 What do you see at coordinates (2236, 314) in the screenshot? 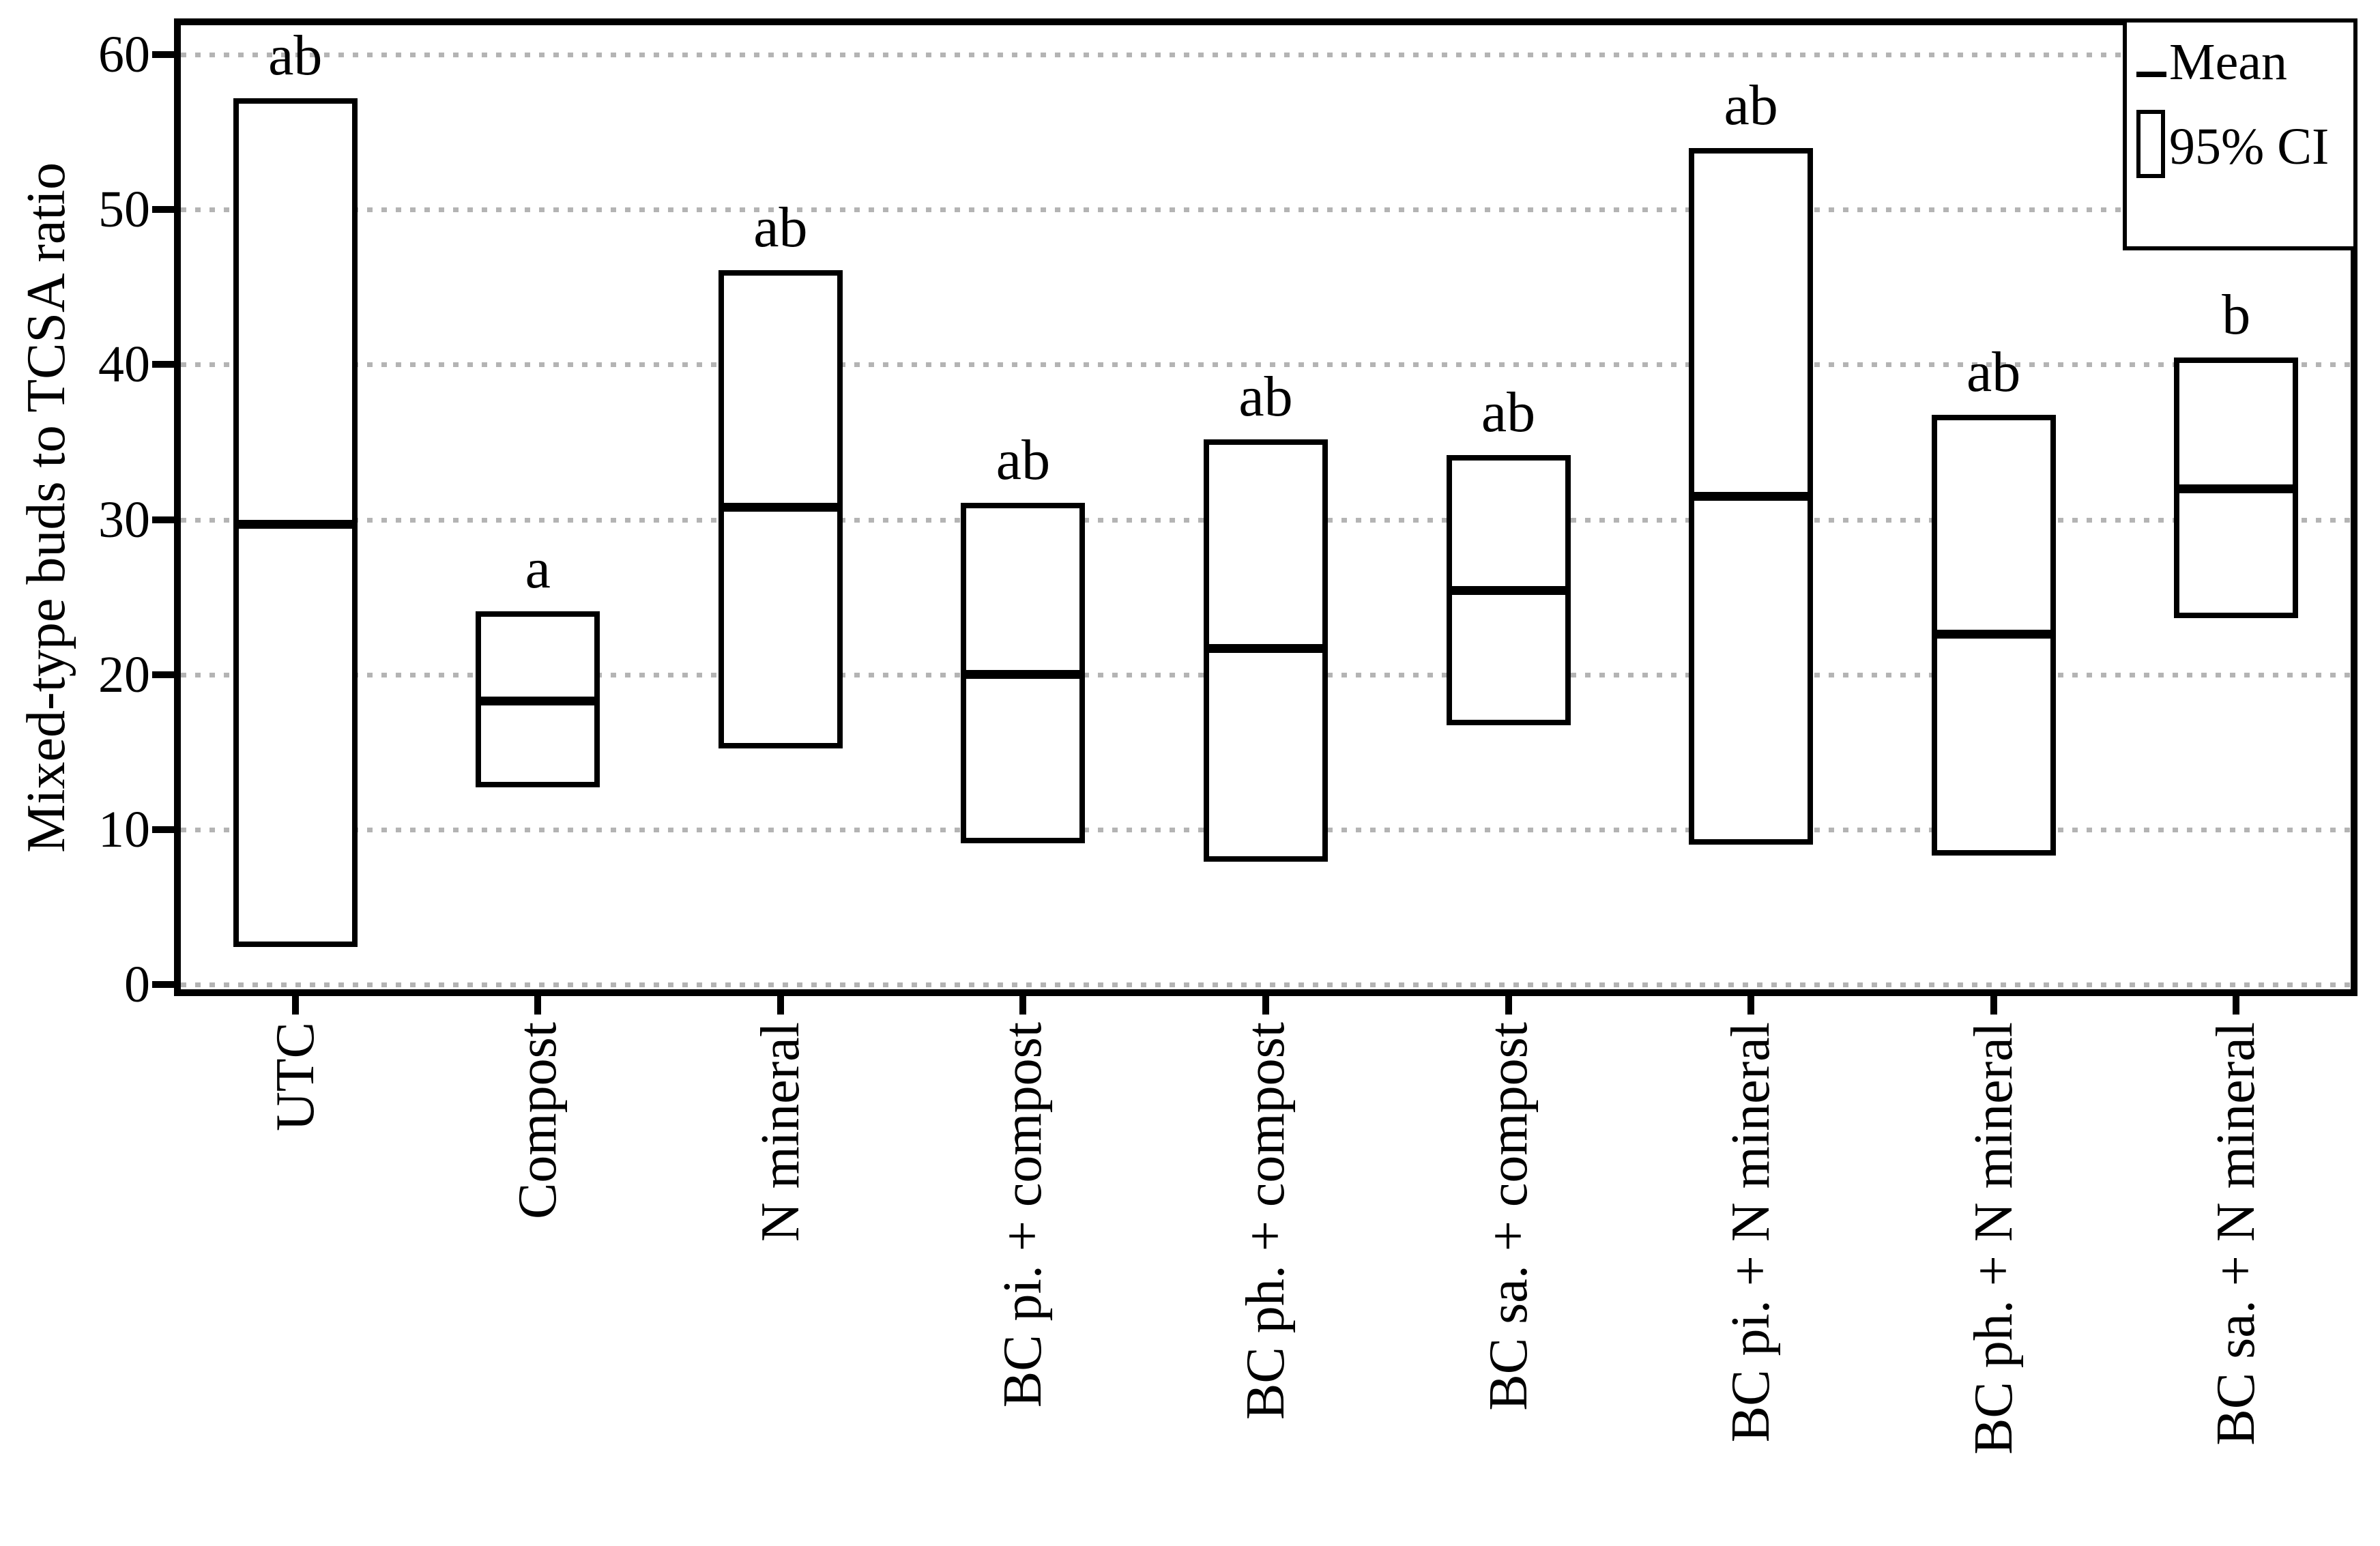
I see `sig-letter: b` at bounding box center [2236, 314].